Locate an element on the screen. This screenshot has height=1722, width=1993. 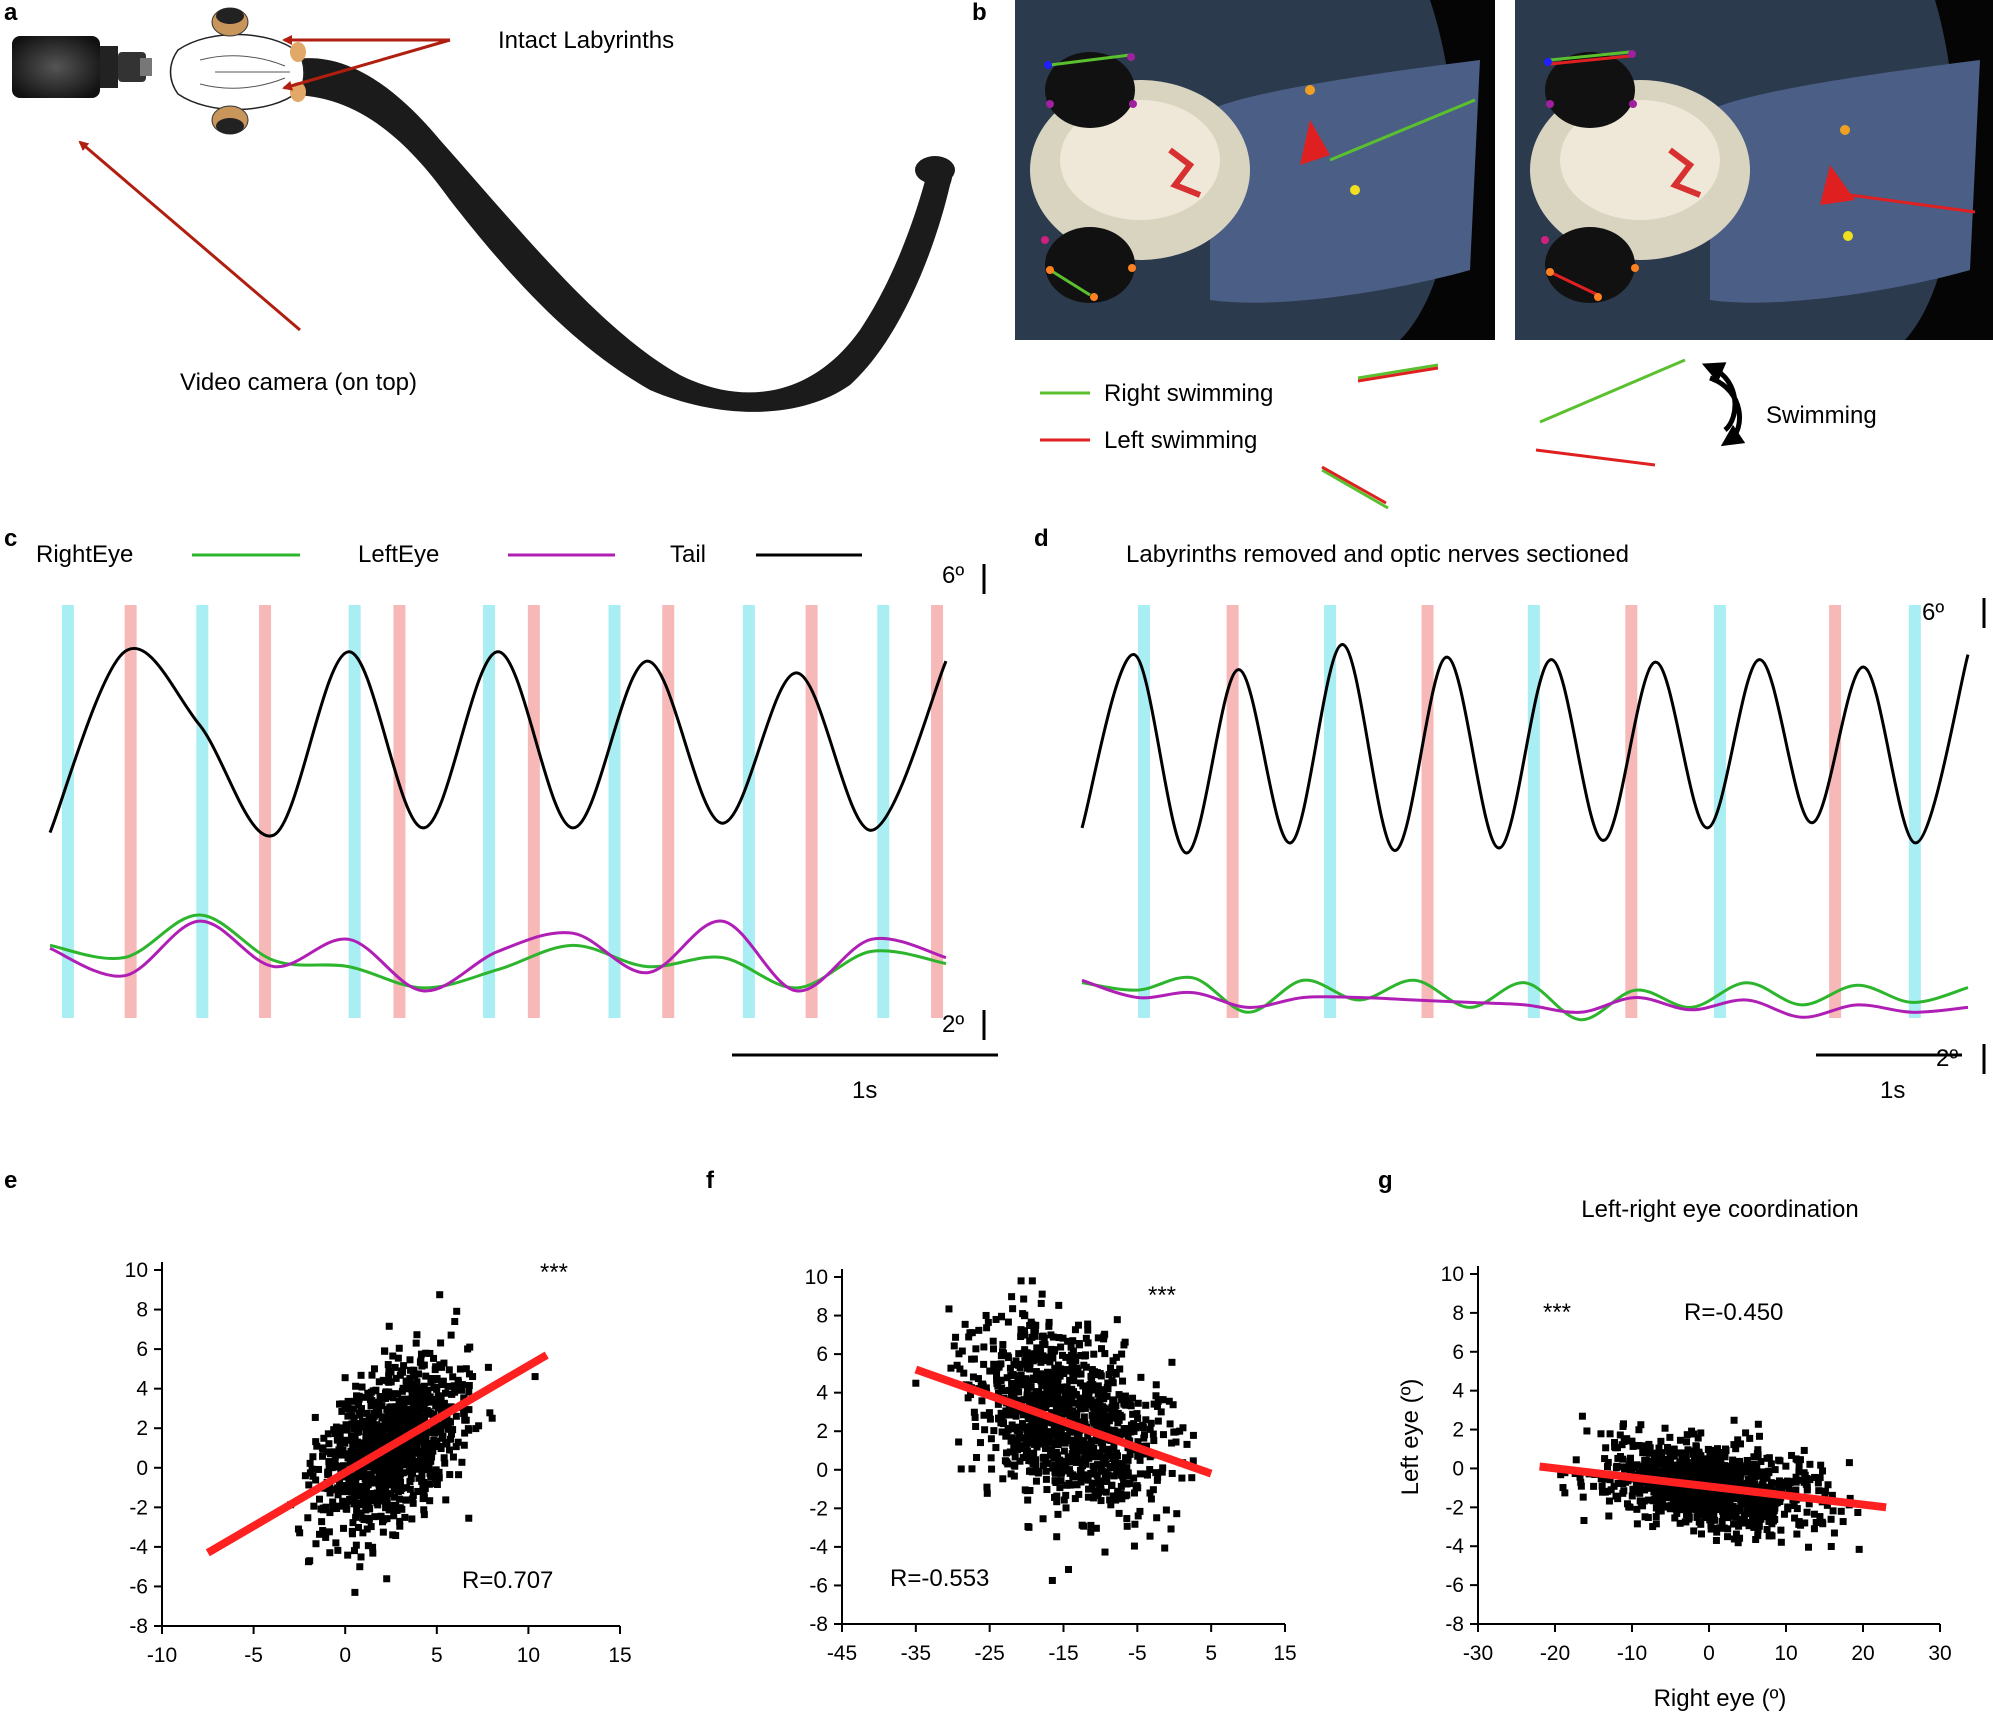
f-r-value: R=-0.553 is located at coordinates (939, 1578).